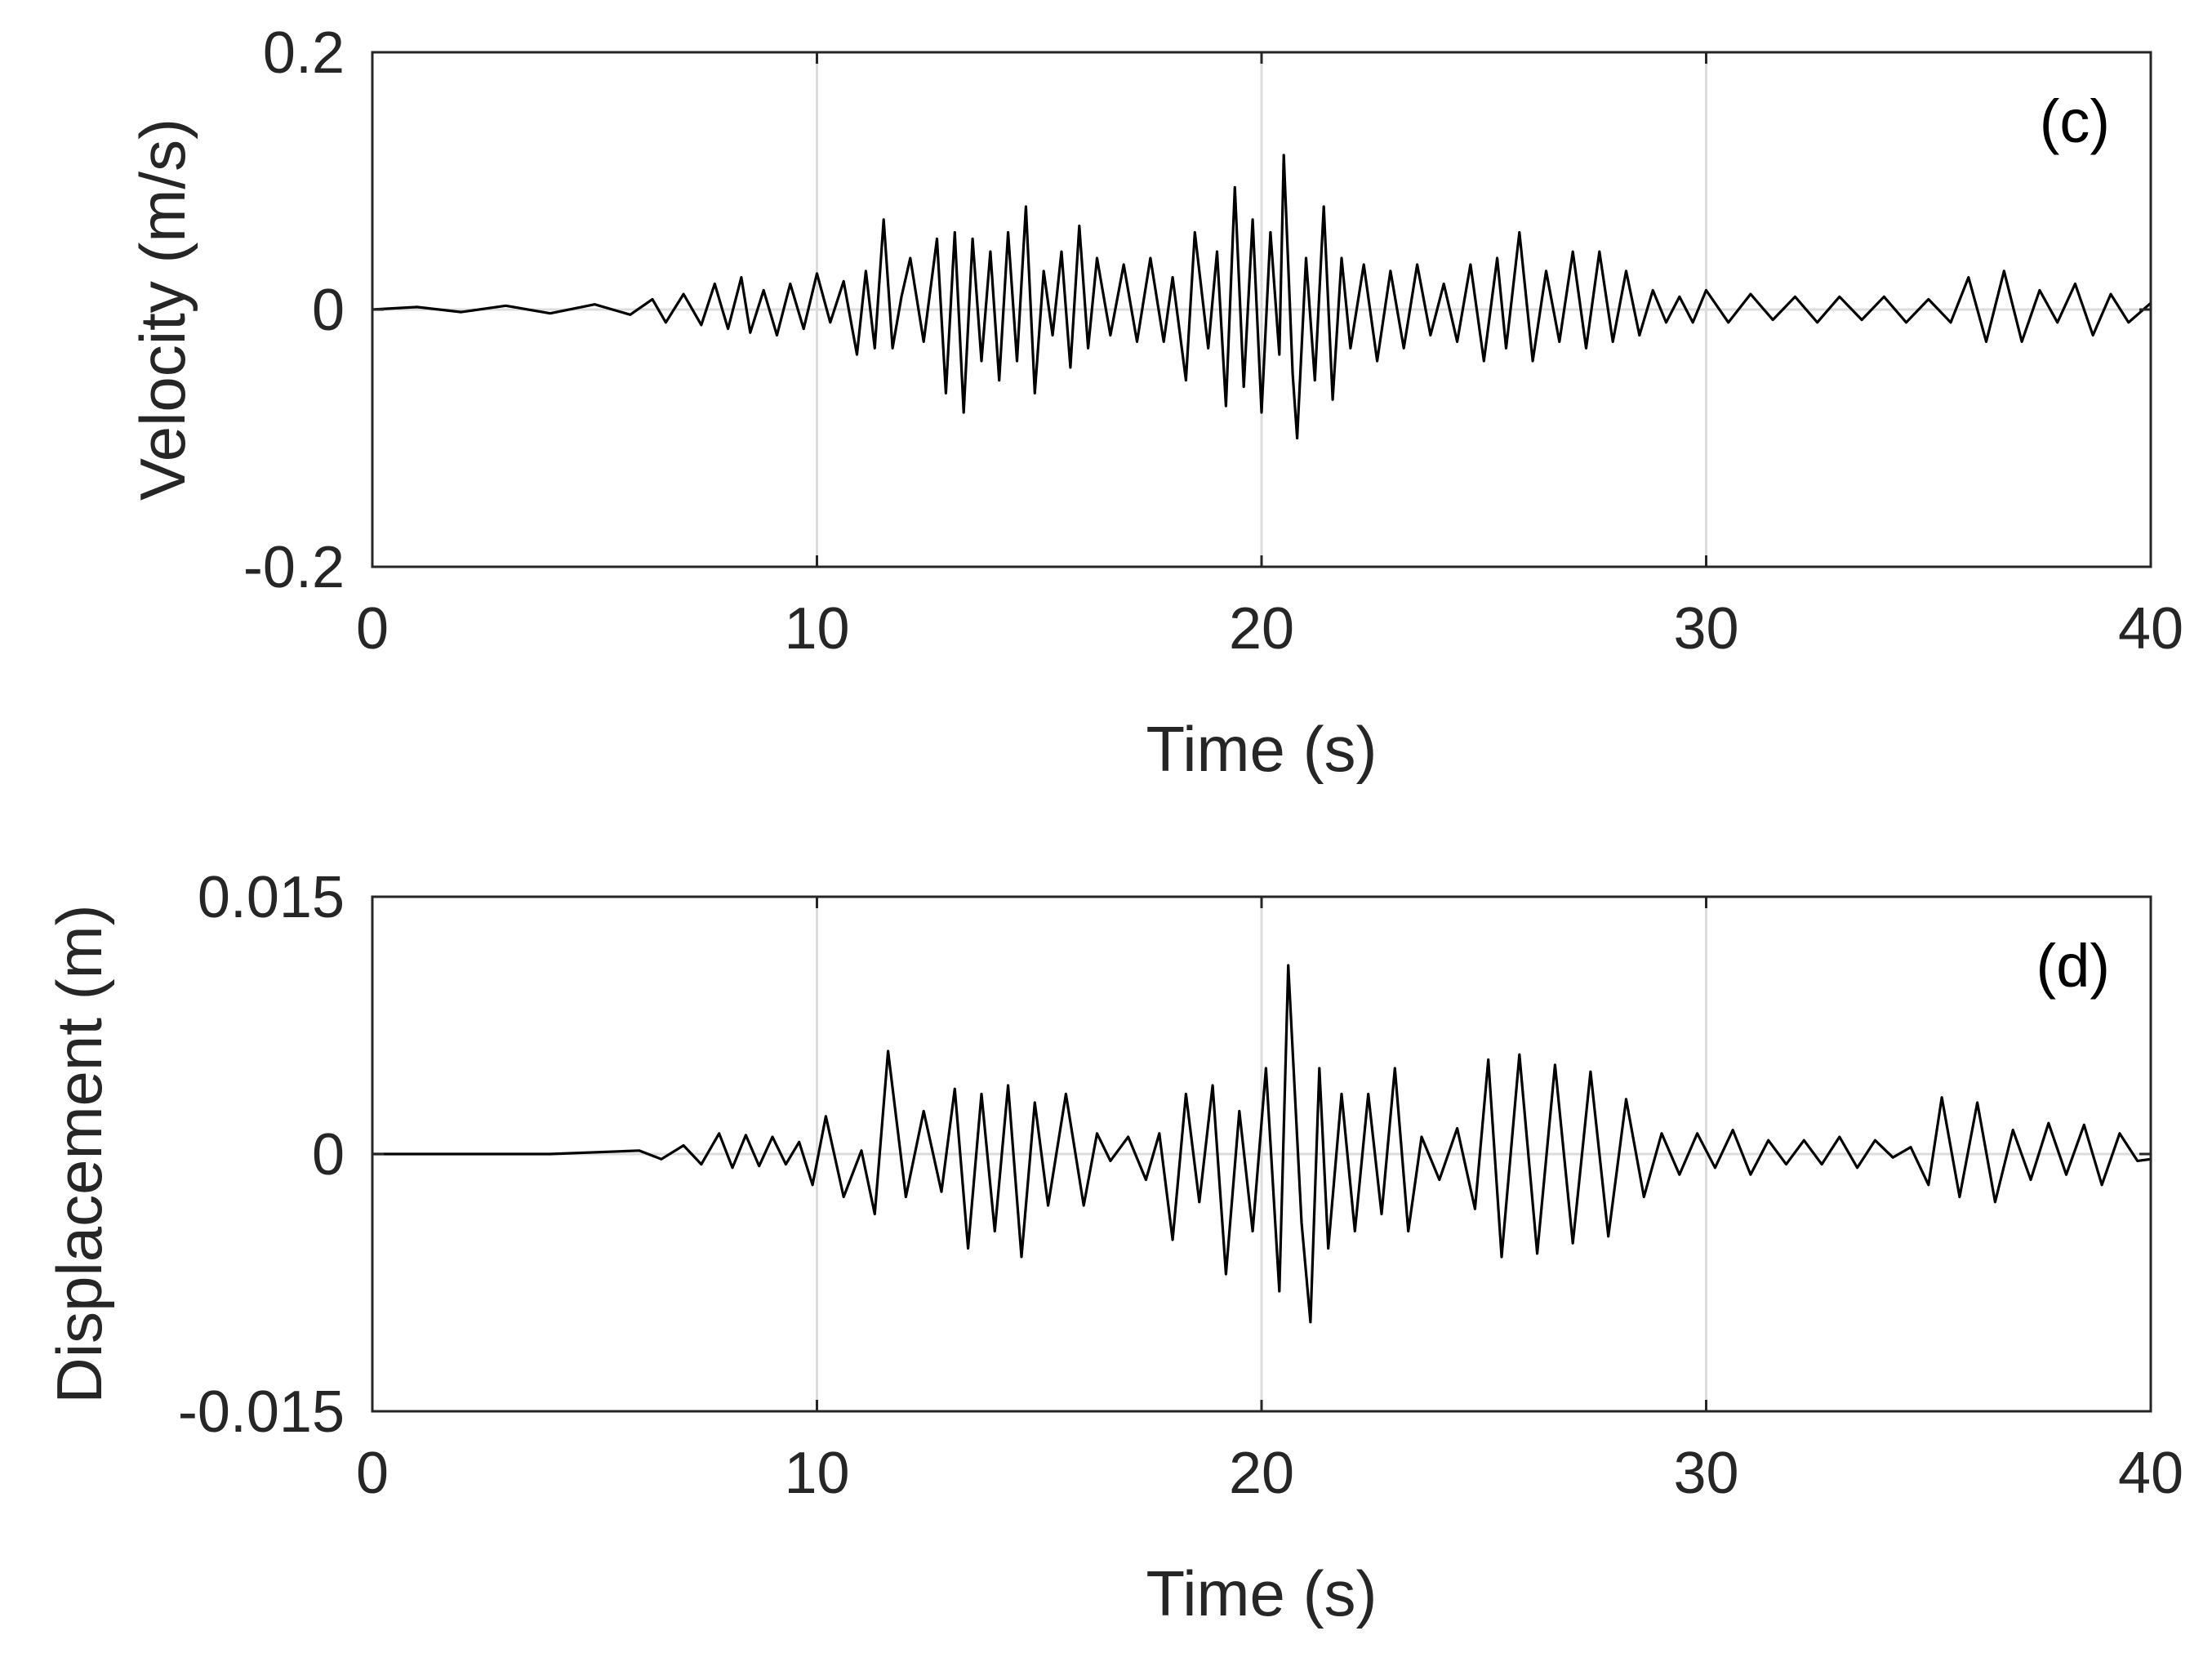 Image resolution: width=2212 pixels, height=1671 pixels. Describe the element at coordinates (79, 1153) in the screenshot. I see `displacement-y-axis-label: Displacement (m)` at that location.